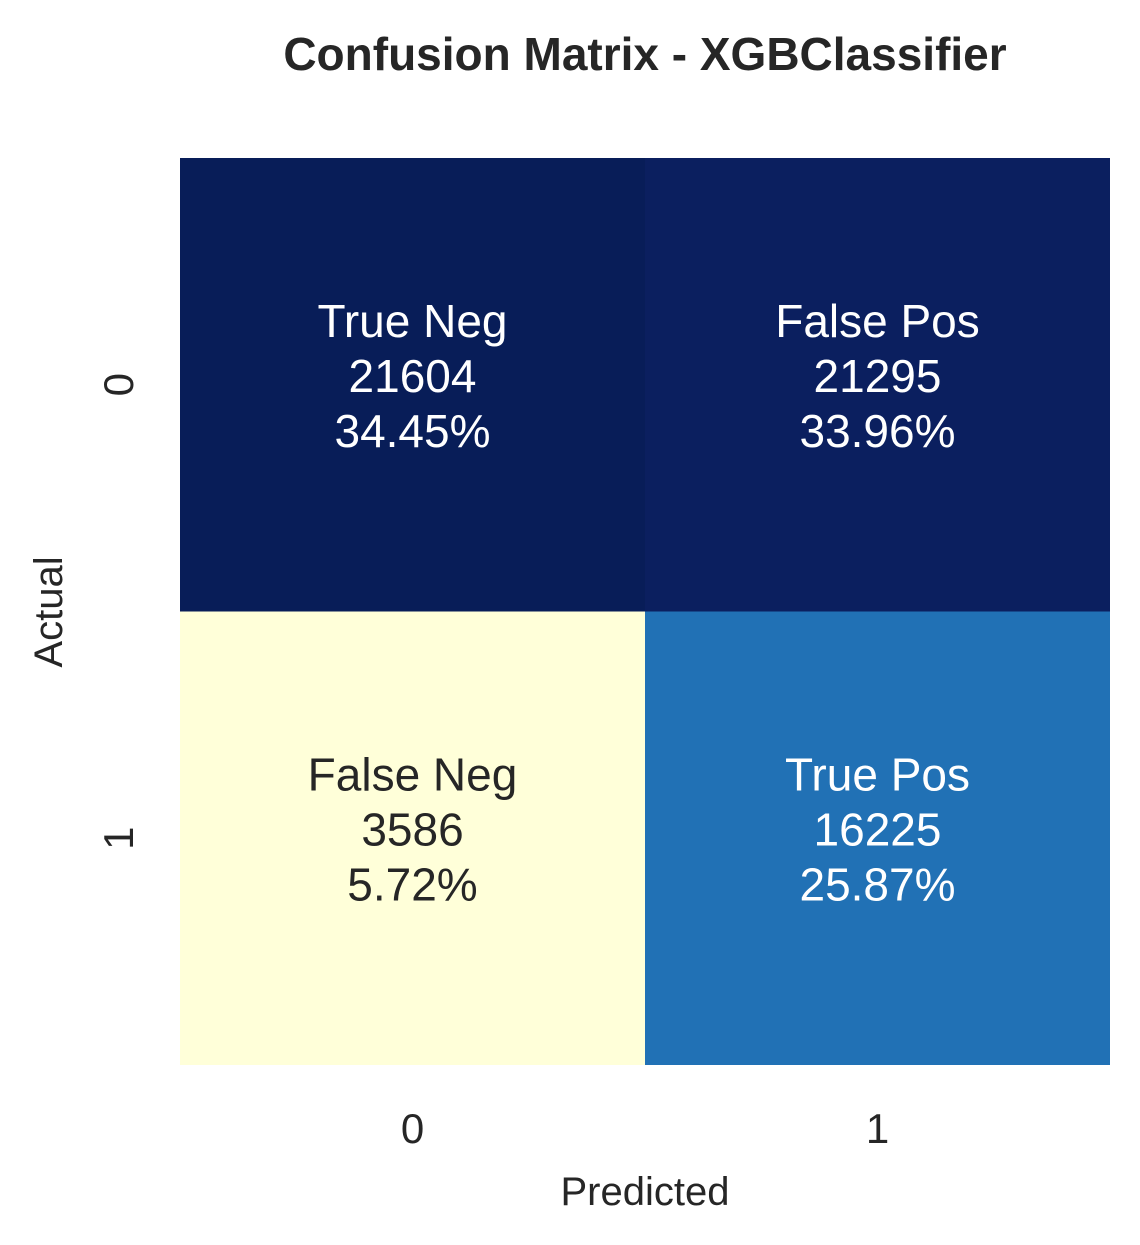  What do you see at coordinates (644, 54) in the screenshot?
I see `chart-title: Confusion Matrix - XGBClassifier` at bounding box center [644, 54].